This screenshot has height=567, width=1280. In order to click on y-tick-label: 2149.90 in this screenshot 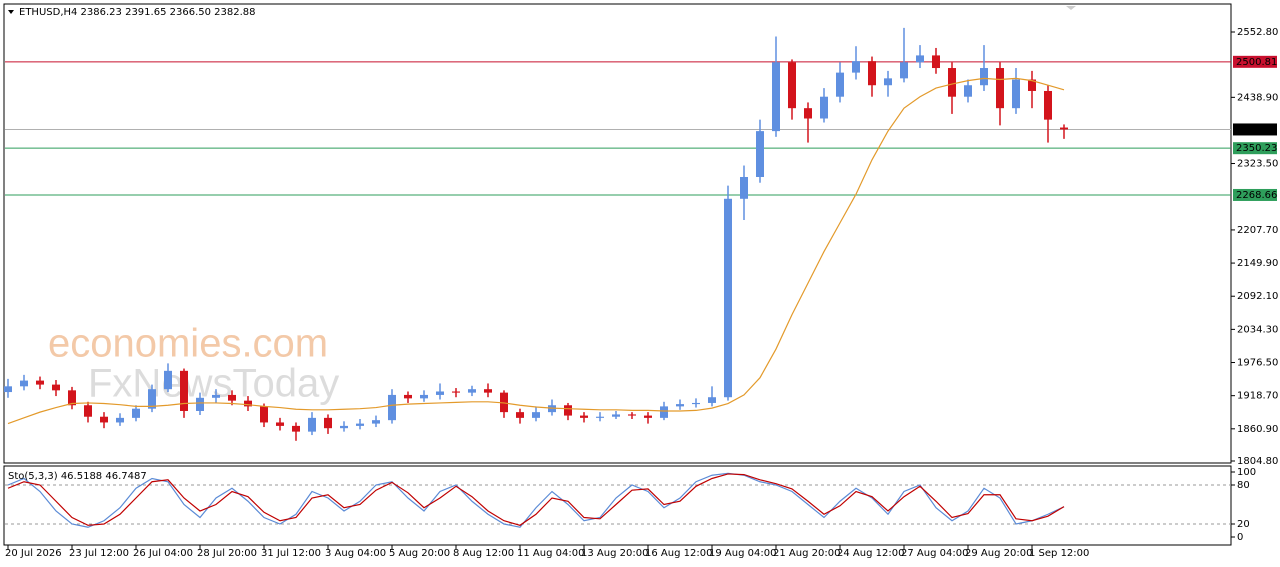, I will do `click(1257, 263)`.